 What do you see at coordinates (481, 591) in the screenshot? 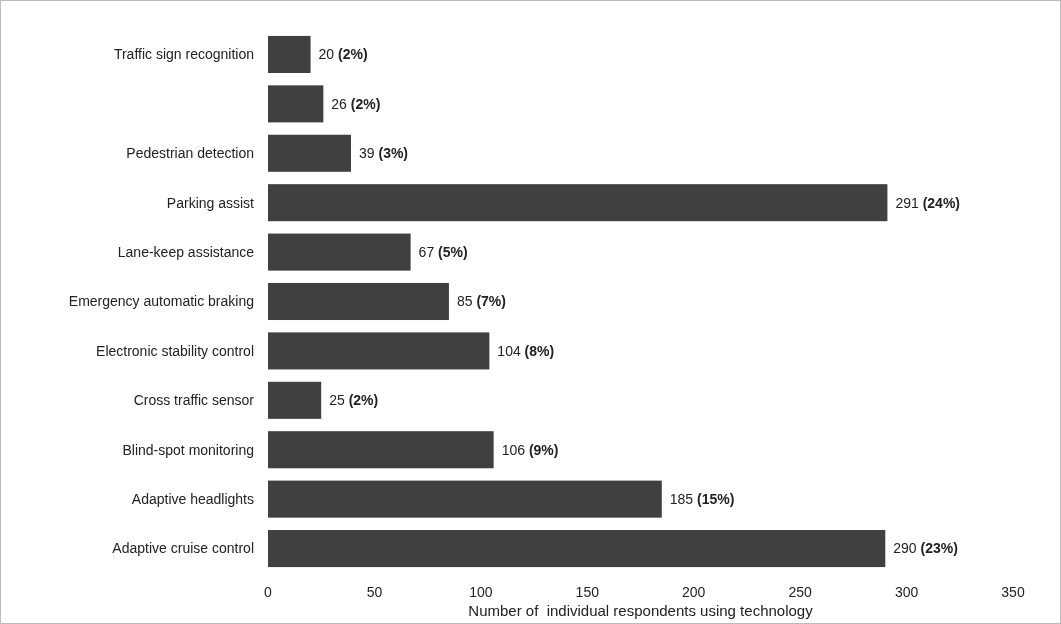
I see `x-tick-label: 100` at bounding box center [481, 591].